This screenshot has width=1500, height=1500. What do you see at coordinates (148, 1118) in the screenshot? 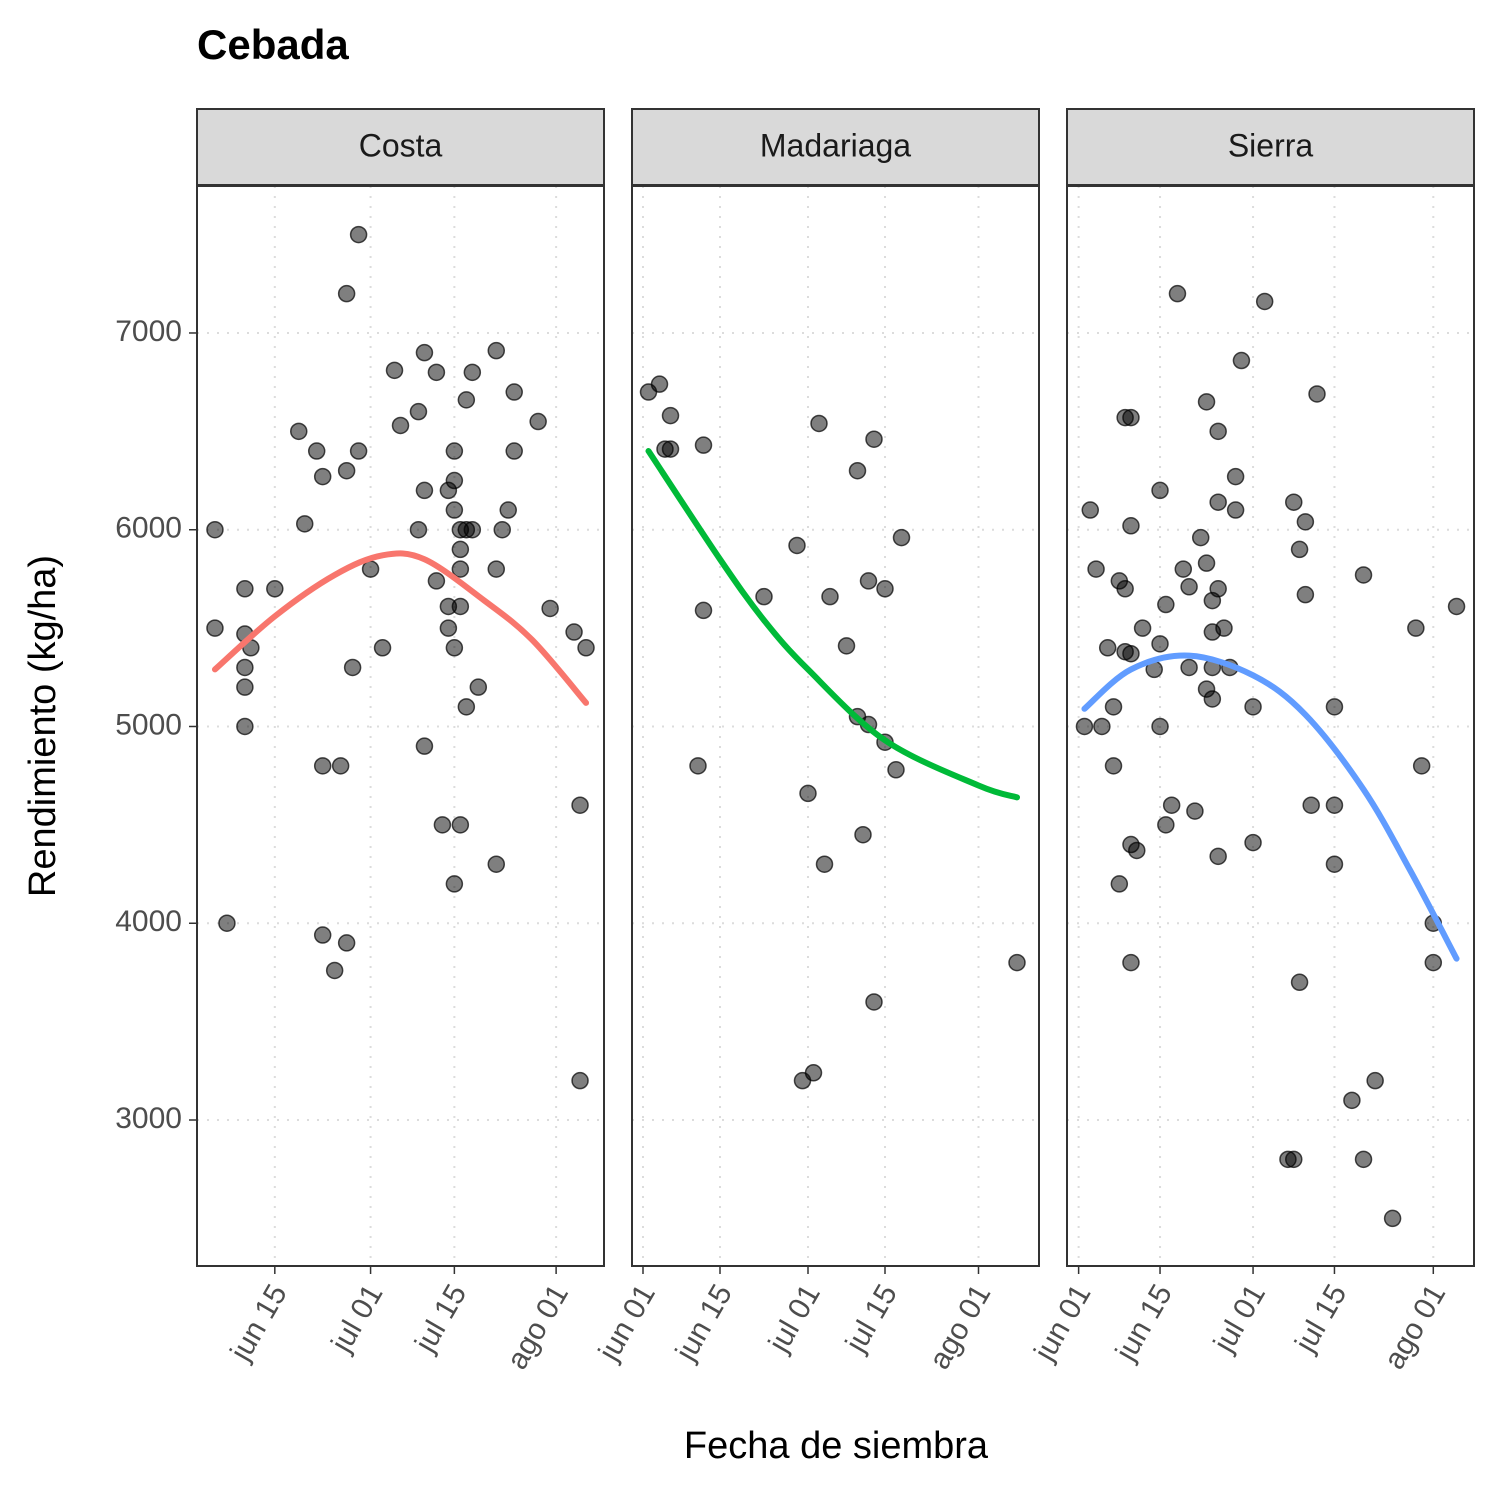
I see `y-tick-label: 3000` at bounding box center [148, 1118].